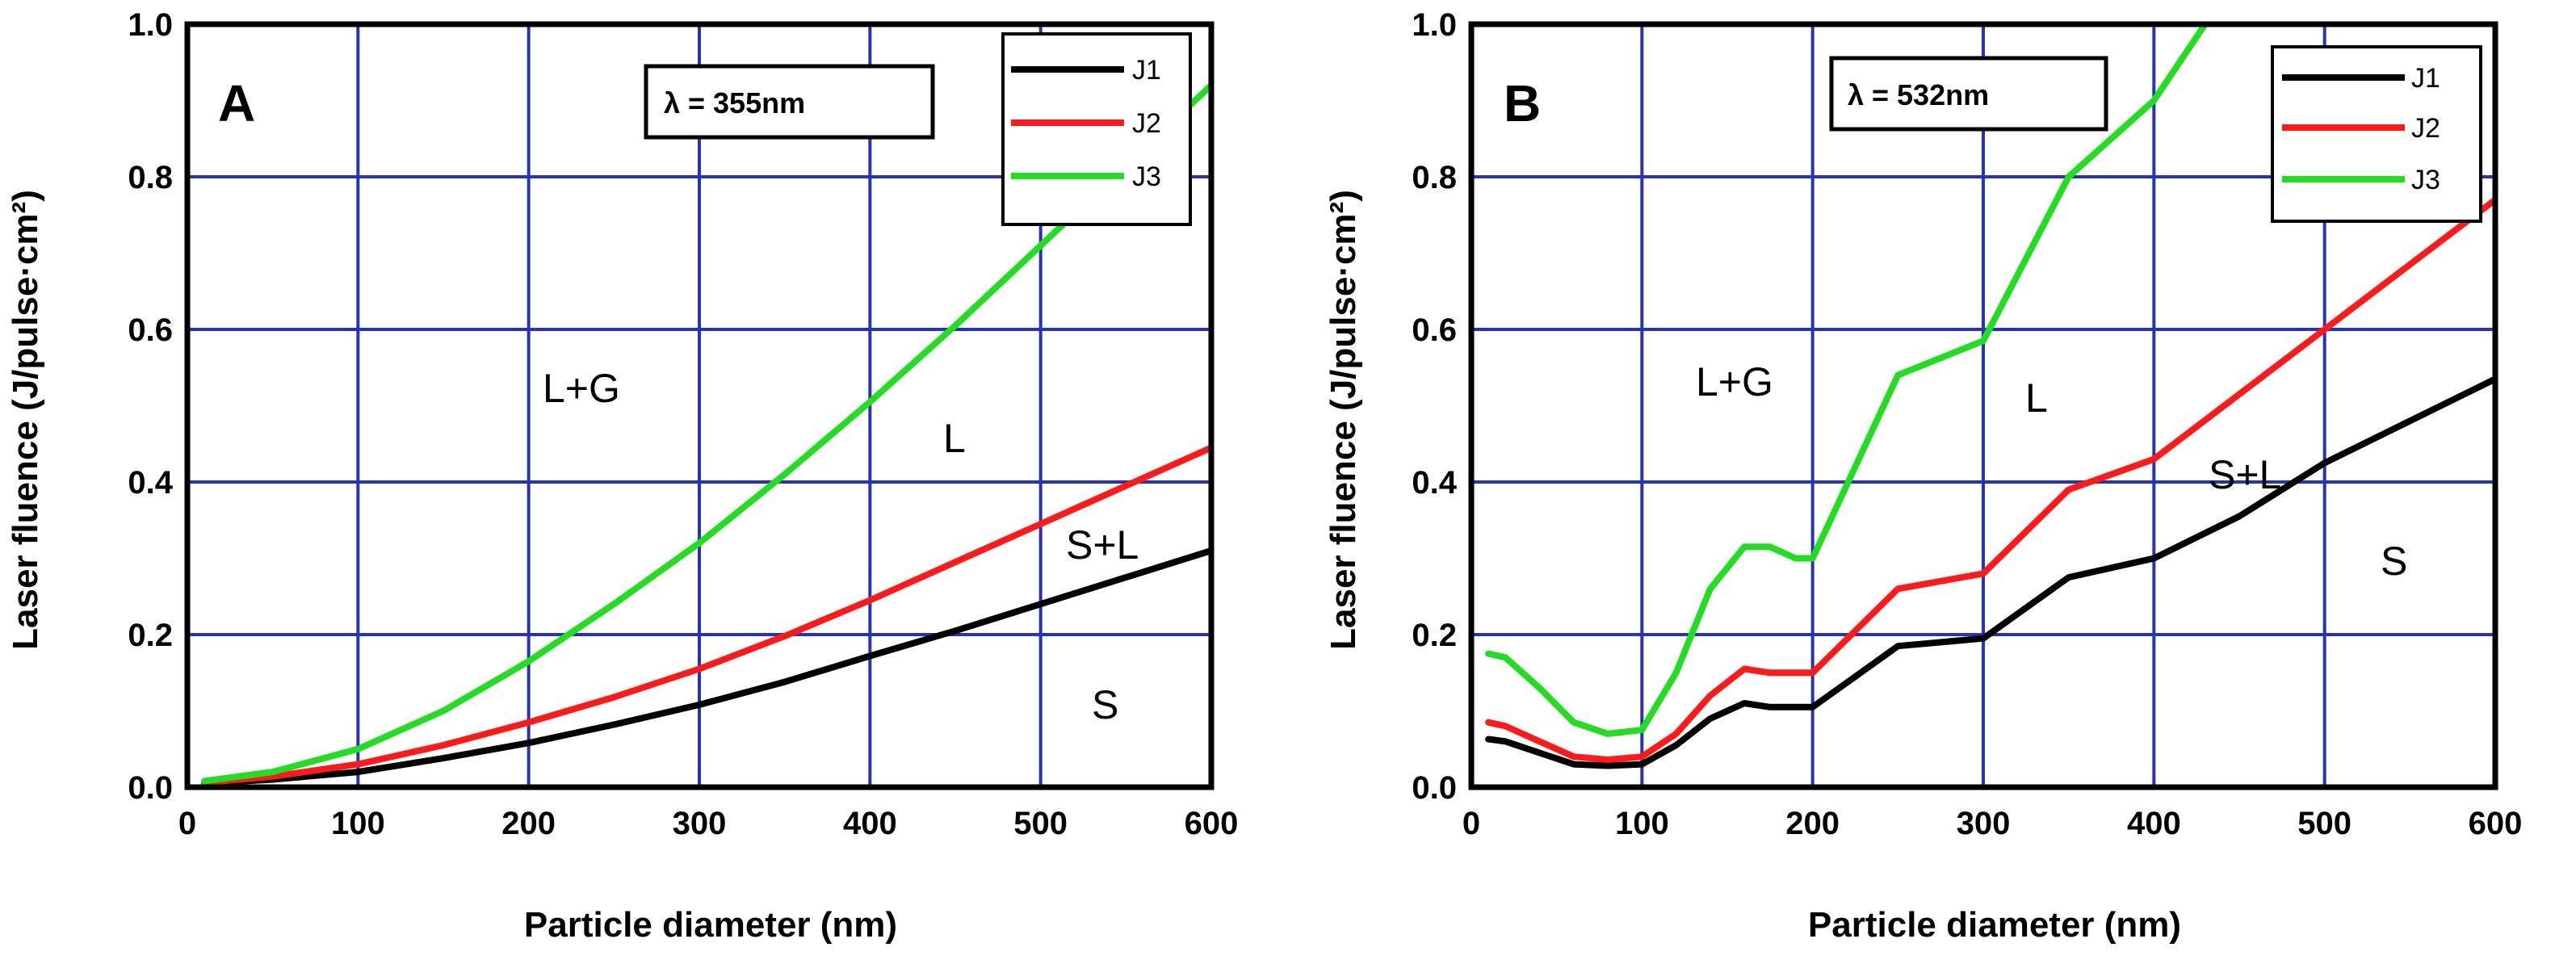 This screenshot has height=964, width=2576. What do you see at coordinates (706, 667) in the screenshot?
I see `series-line-j1` at bounding box center [706, 667].